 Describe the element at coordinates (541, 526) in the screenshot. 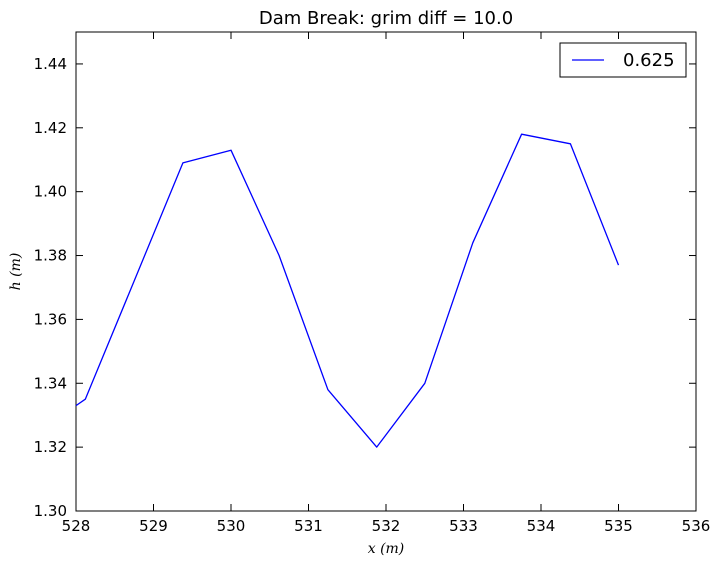

I see `x-tick-label: 534` at that location.